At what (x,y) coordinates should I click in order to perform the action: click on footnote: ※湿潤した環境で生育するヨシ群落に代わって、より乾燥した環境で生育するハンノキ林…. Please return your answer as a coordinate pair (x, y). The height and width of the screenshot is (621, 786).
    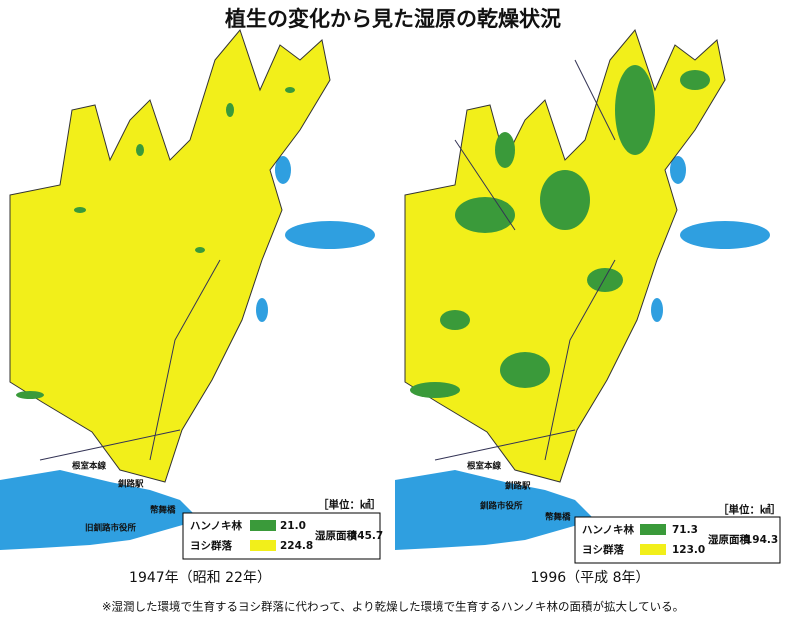
    Looking at the image, I should click on (393, 607).